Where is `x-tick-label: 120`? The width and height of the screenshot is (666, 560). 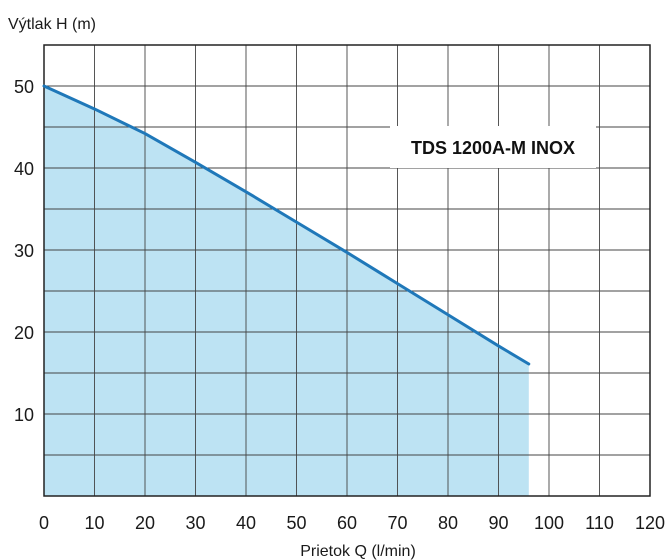 x-tick-label: 120 is located at coordinates (650, 523).